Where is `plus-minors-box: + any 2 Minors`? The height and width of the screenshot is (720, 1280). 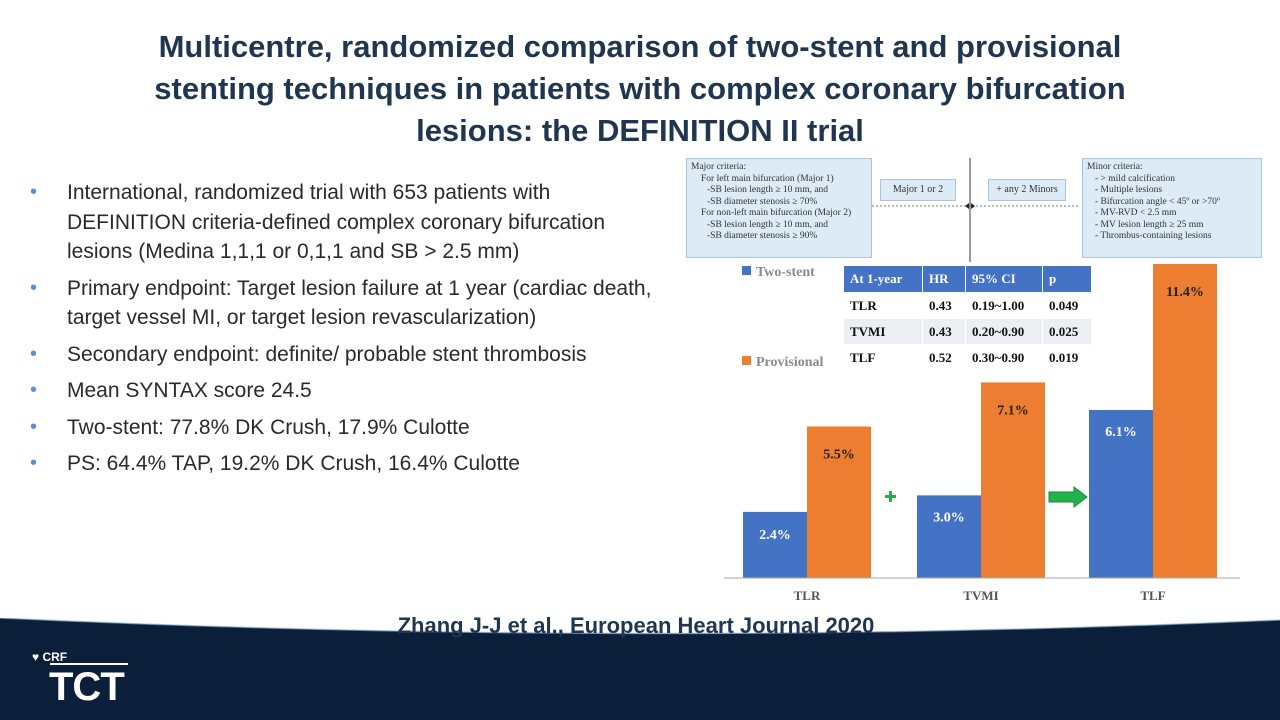
plus-minors-box: + any 2 Minors is located at coordinates (1027, 190).